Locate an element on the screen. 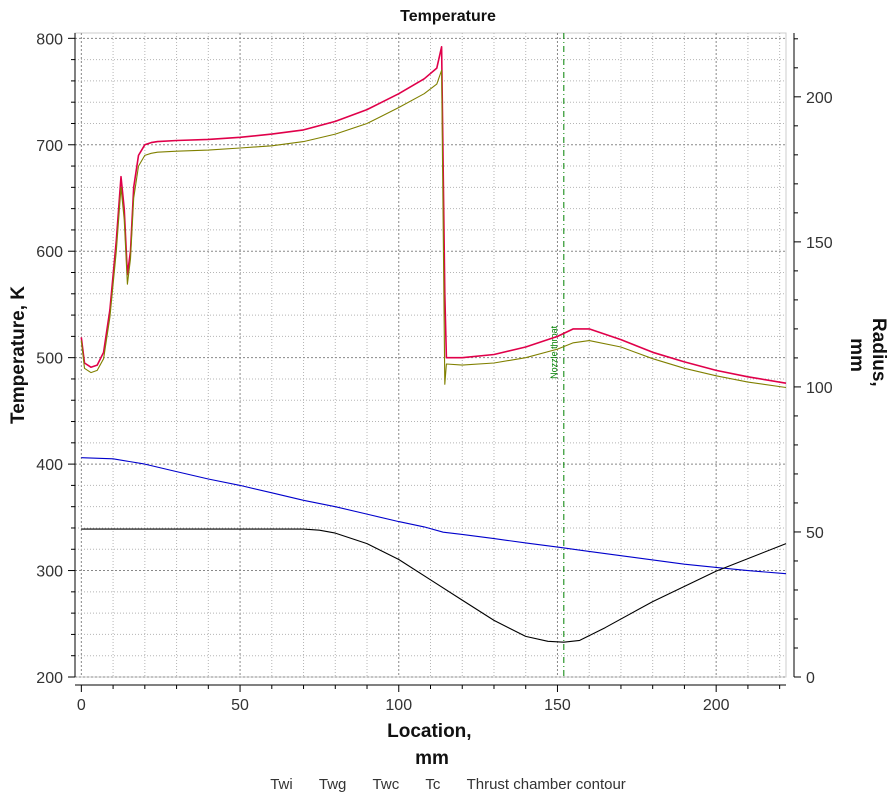 The width and height of the screenshot is (896, 800). y2-tick-label: 150 is located at coordinates (819, 243).